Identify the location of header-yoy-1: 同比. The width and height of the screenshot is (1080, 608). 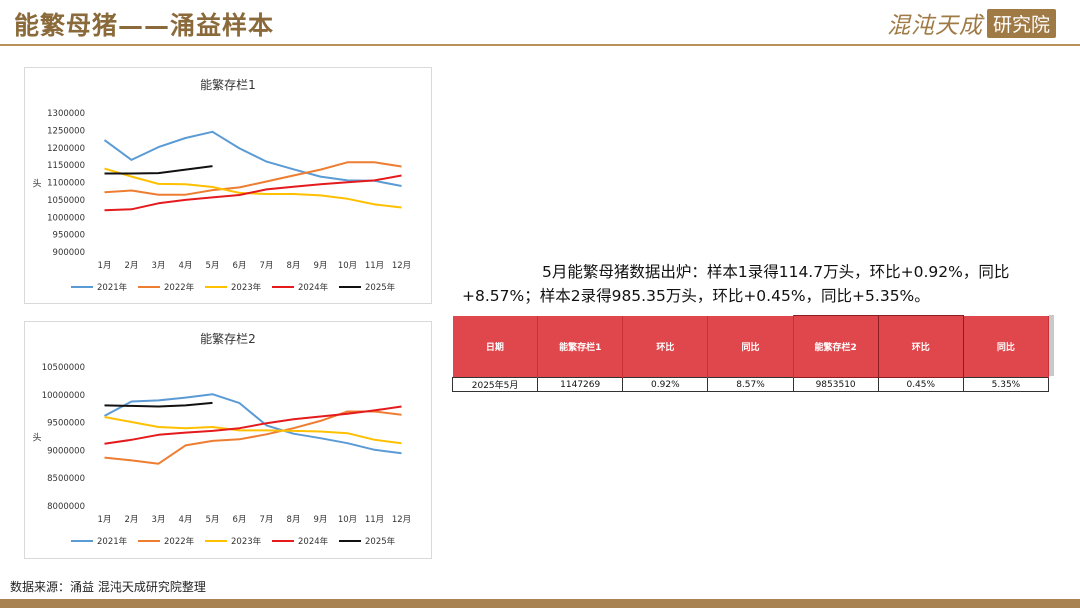
(750, 346).